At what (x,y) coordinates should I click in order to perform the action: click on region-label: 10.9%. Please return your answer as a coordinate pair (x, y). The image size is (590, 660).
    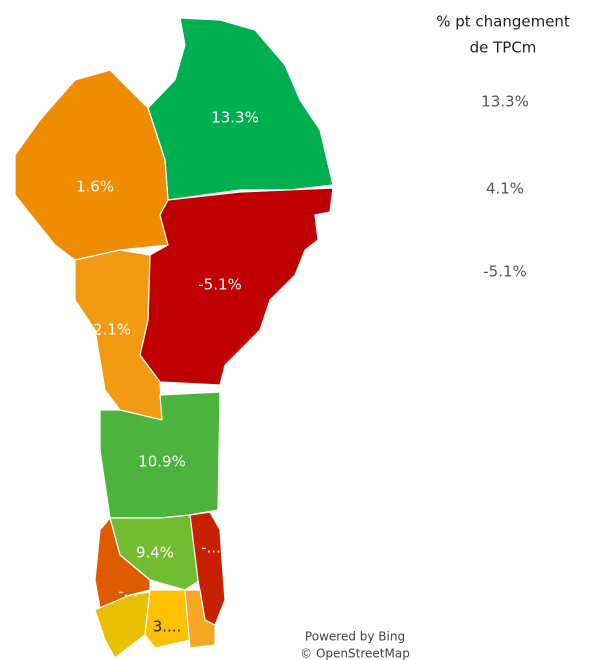
    Looking at the image, I should click on (162, 462).